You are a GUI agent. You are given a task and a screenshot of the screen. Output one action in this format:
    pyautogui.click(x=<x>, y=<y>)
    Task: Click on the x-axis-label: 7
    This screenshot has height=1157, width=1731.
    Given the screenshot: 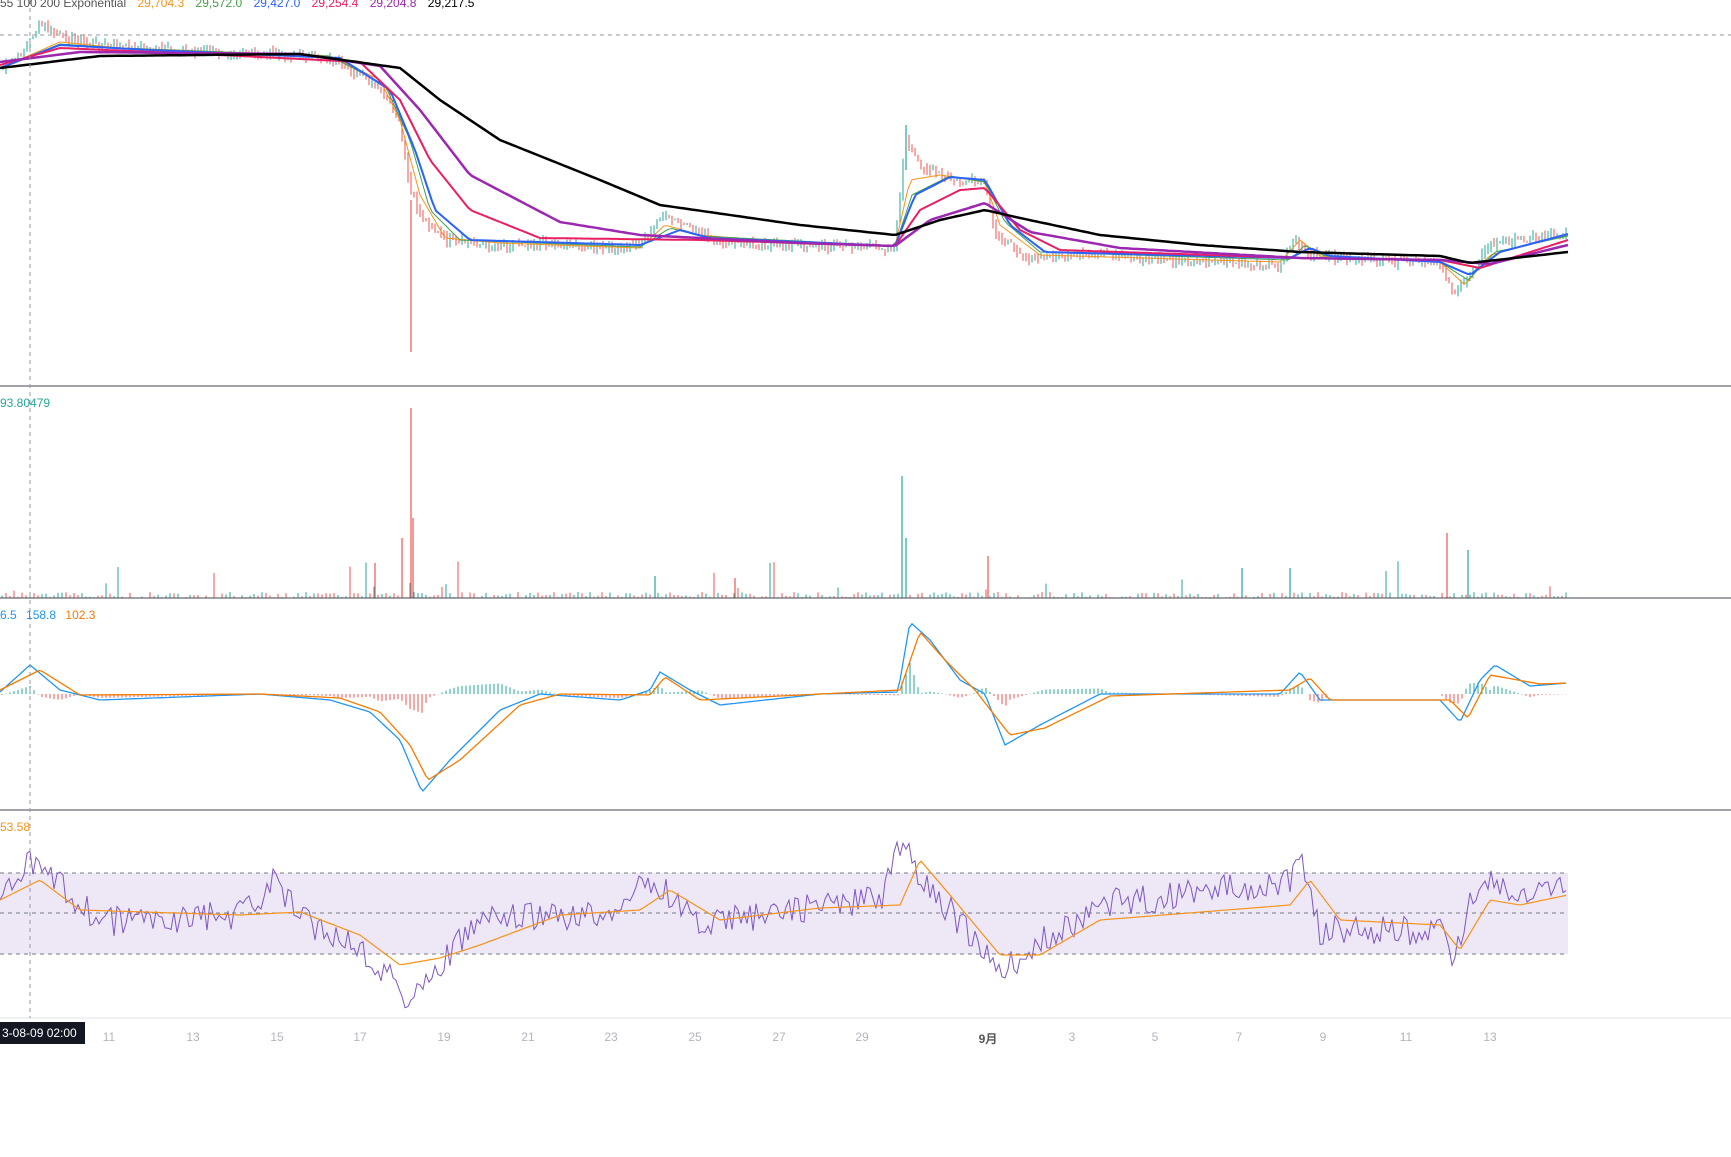 What is the action you would take?
    pyautogui.click(x=1239, y=1037)
    